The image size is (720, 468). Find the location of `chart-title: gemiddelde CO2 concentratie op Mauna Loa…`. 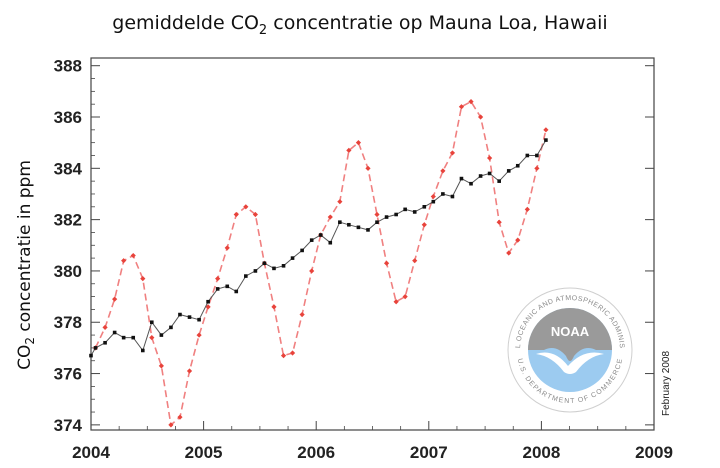

chart-title: gemiddelde CO2 concentratie op Mauna Loa… is located at coordinates (359, 25).